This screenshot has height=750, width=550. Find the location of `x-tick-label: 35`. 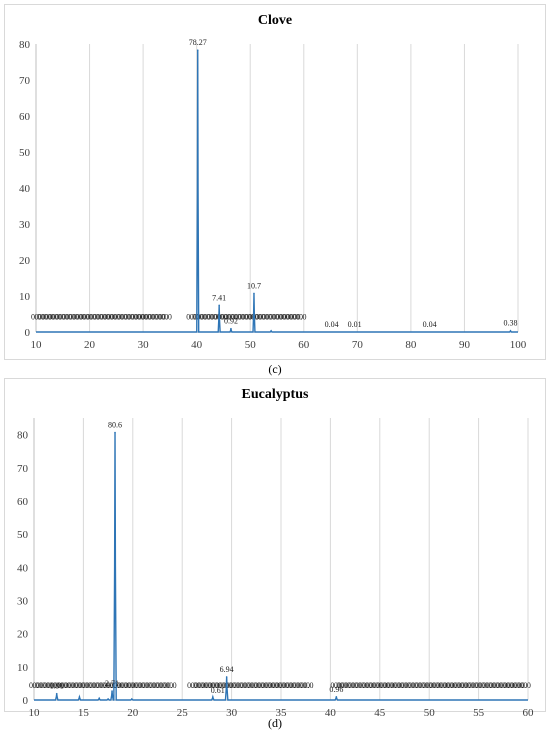

x-tick-label: 35 is located at coordinates (282, 713).